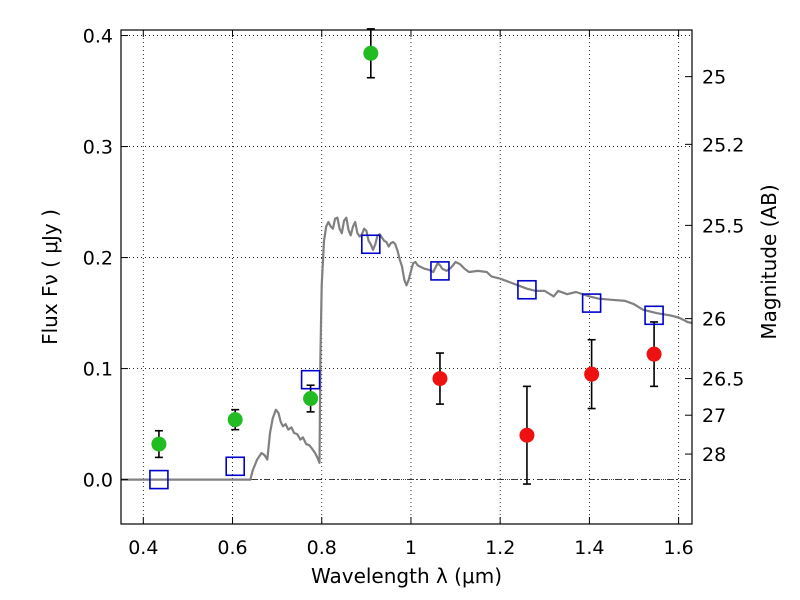  I want to click on x-tick-label: 0.4, so click(143, 548).